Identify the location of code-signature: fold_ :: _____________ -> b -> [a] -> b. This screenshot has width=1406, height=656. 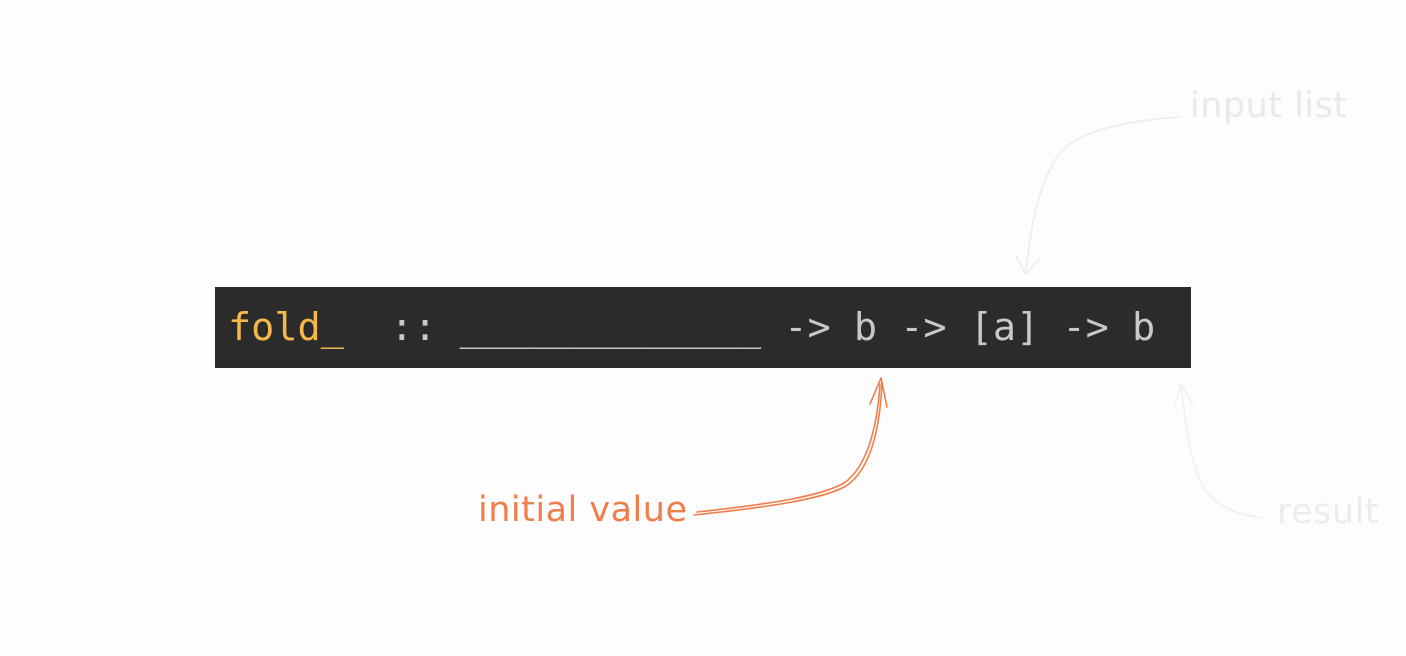
(703, 327).